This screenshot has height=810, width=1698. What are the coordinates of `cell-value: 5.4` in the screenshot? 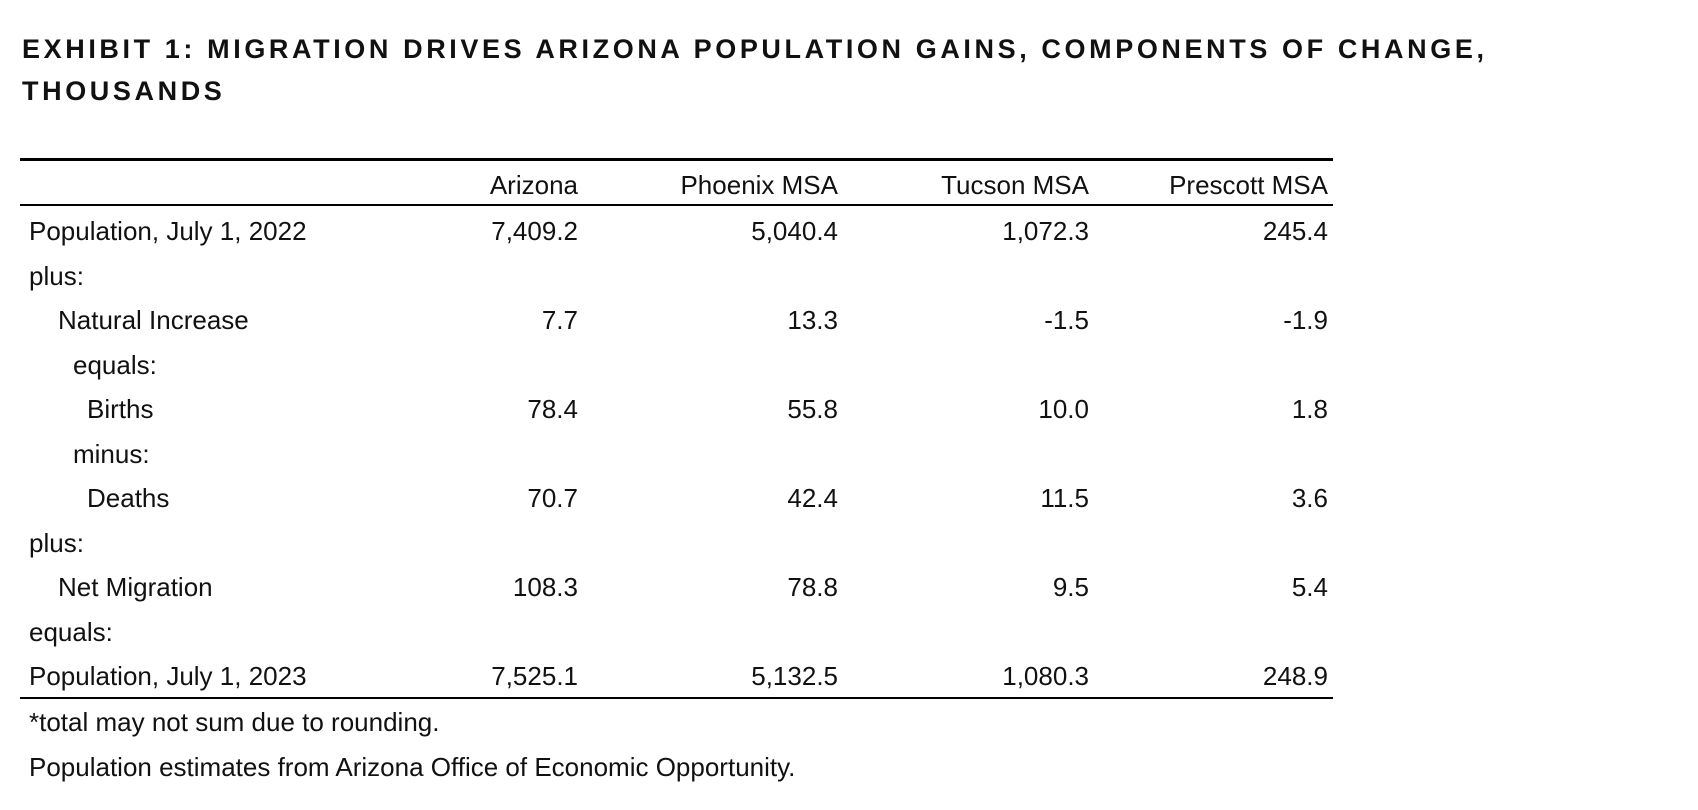 It's located at (1309, 587).